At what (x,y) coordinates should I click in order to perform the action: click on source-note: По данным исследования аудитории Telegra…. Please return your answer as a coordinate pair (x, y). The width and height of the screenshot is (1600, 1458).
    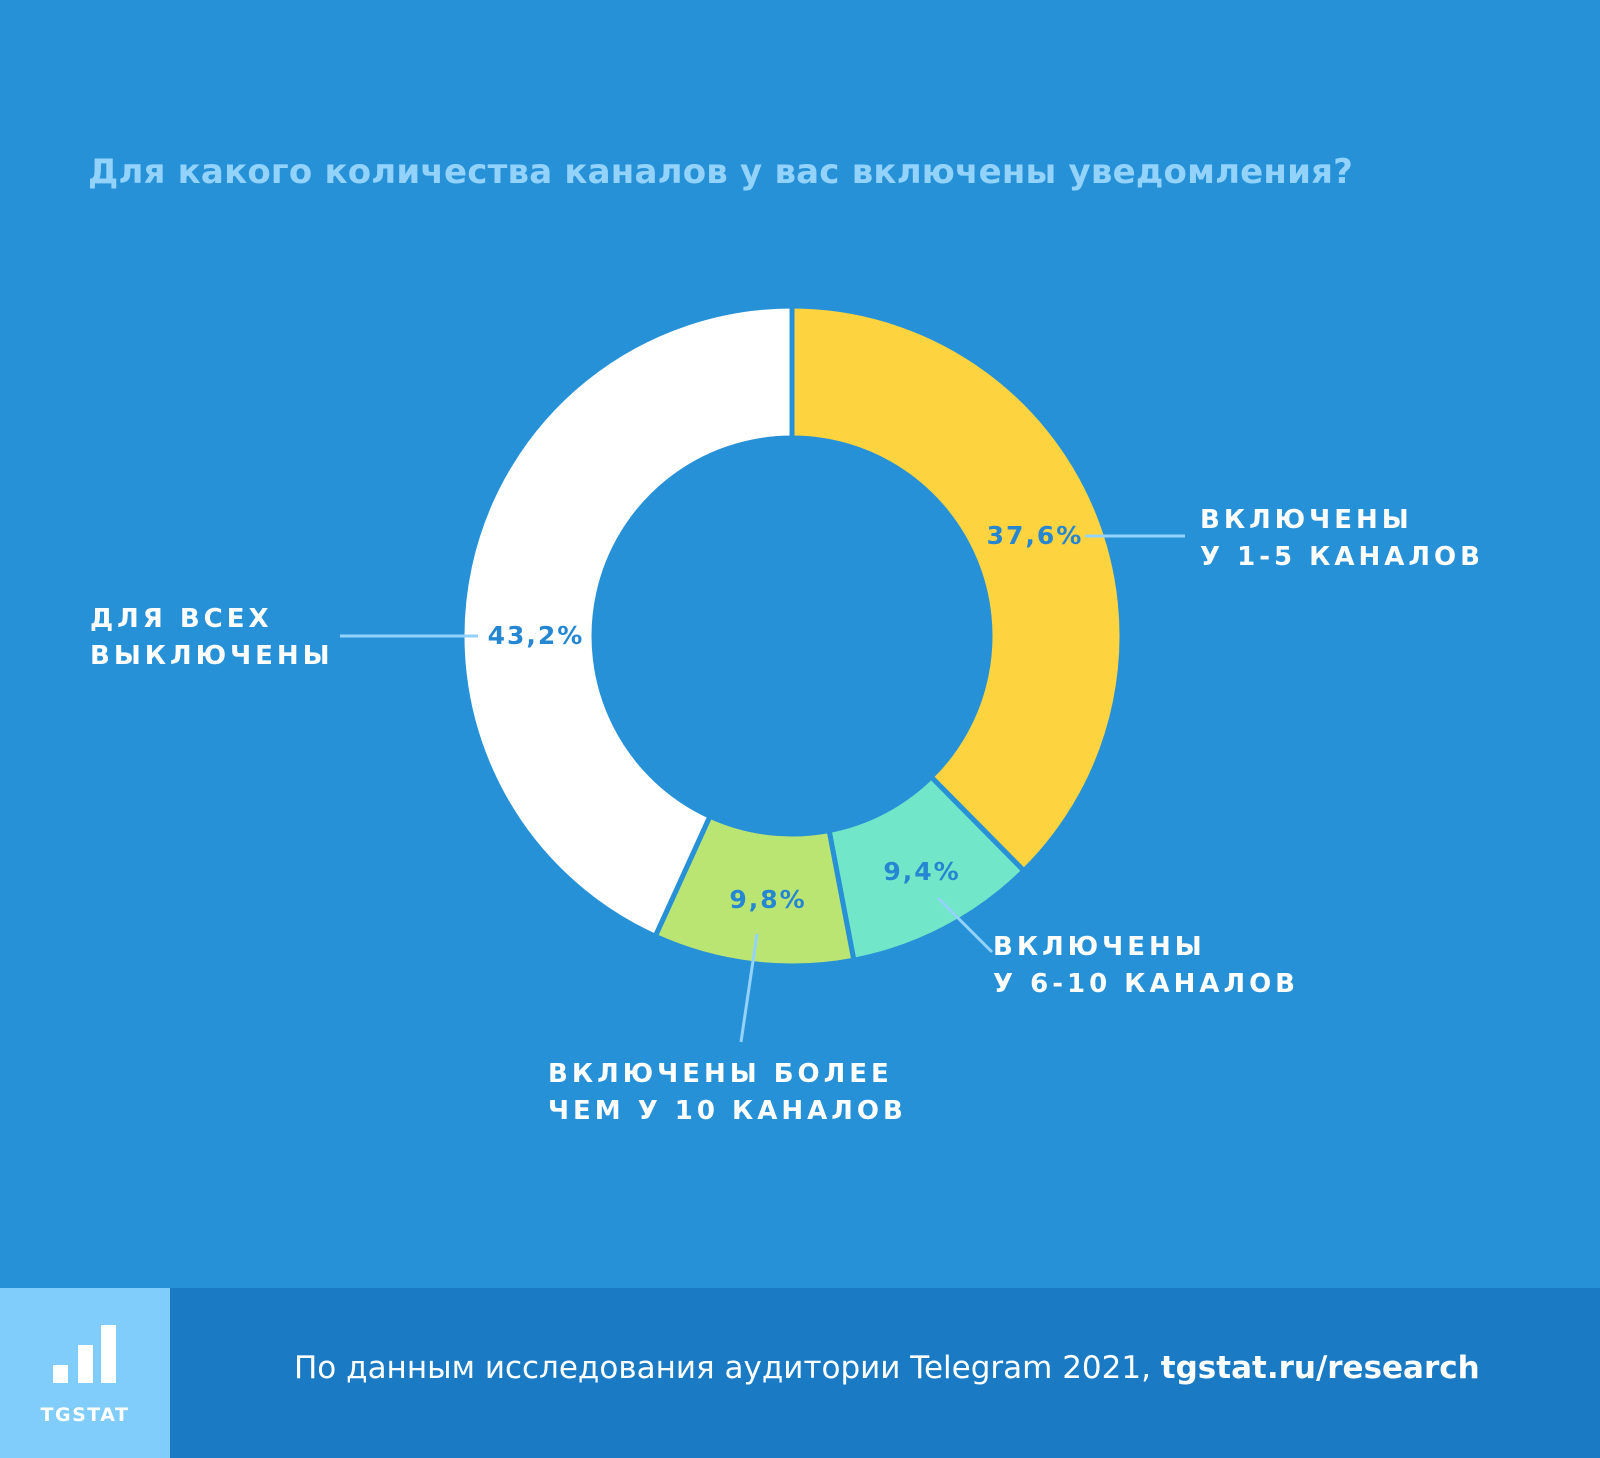
    Looking at the image, I should click on (887, 1368).